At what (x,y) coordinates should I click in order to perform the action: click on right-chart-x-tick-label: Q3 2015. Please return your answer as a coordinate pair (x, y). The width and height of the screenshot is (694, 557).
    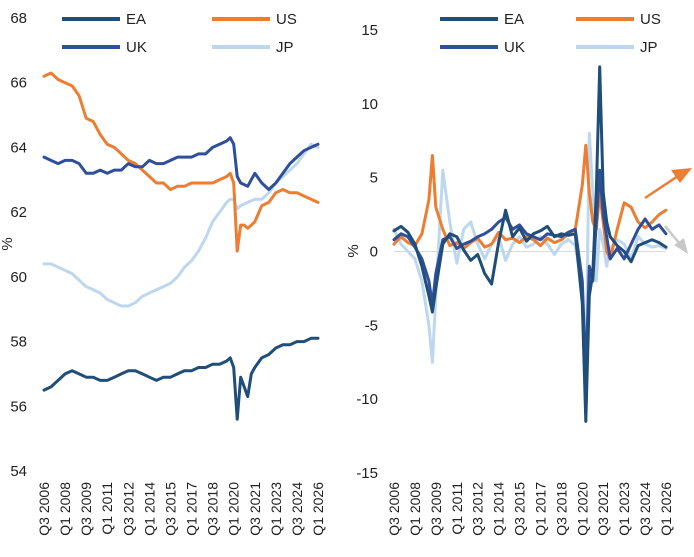
    Looking at the image, I should click on (520, 509).